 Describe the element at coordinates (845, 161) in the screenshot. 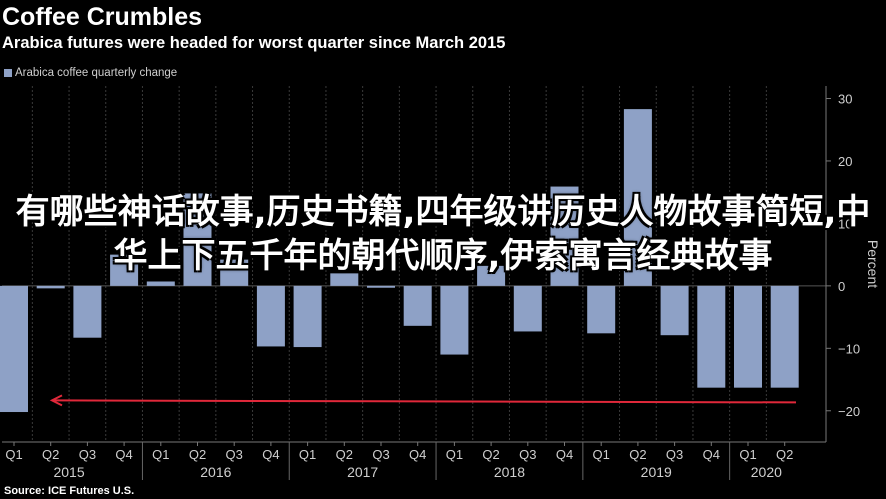

I see `y-tick-label: 20` at that location.